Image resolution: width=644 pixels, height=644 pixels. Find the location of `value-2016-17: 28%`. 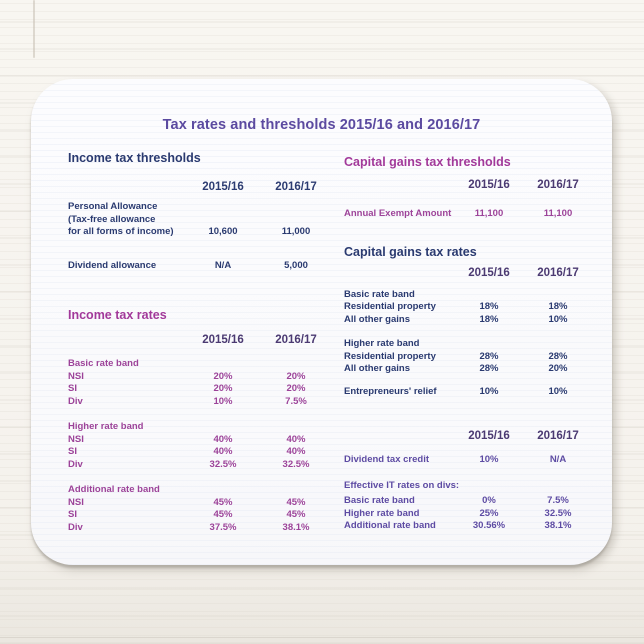

value-2016-17: 28% is located at coordinates (558, 356).